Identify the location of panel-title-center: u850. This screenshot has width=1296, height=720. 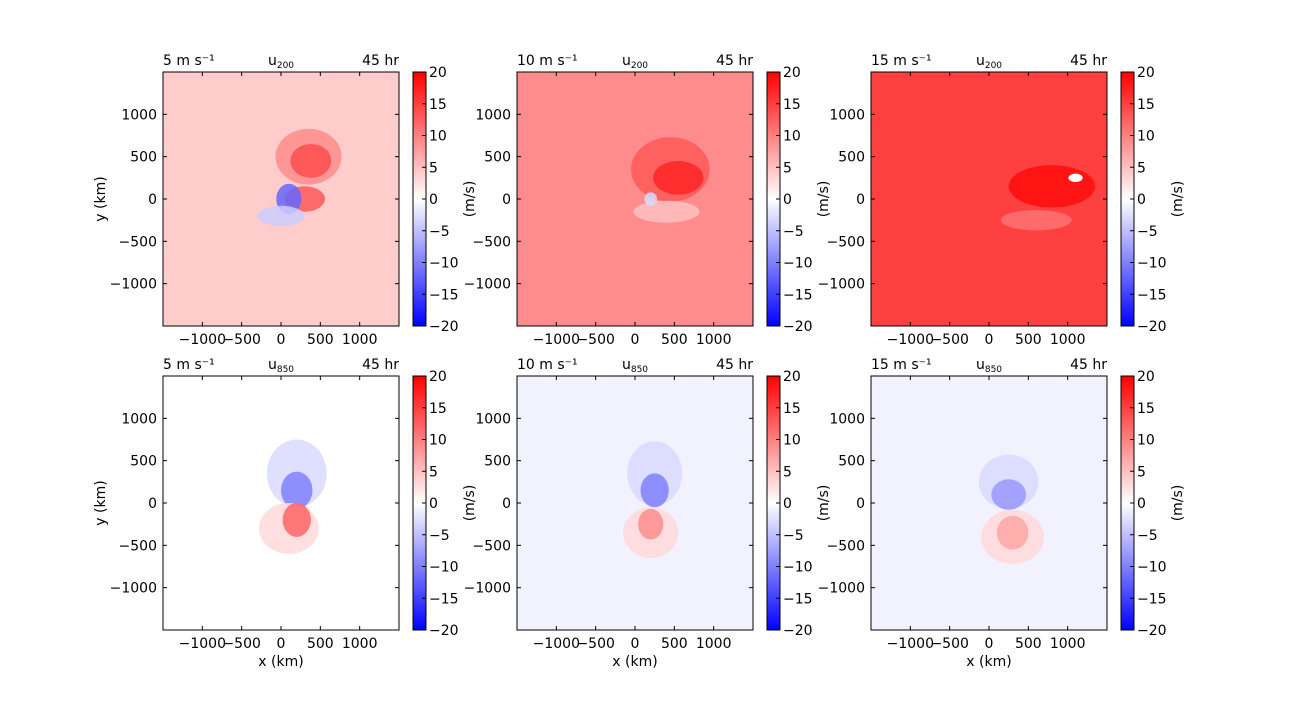
(281, 366).